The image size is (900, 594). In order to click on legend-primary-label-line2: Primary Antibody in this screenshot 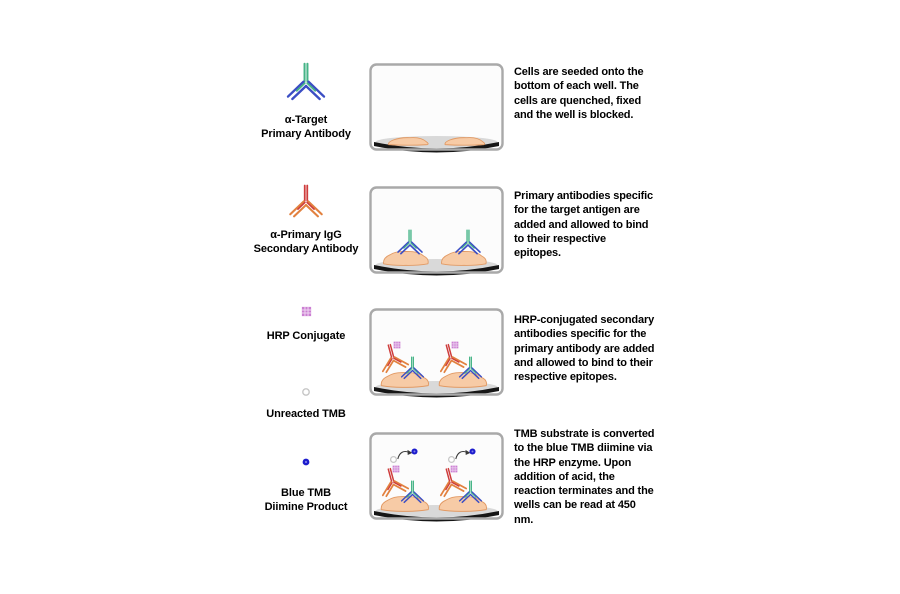, I will do `click(306, 134)`.